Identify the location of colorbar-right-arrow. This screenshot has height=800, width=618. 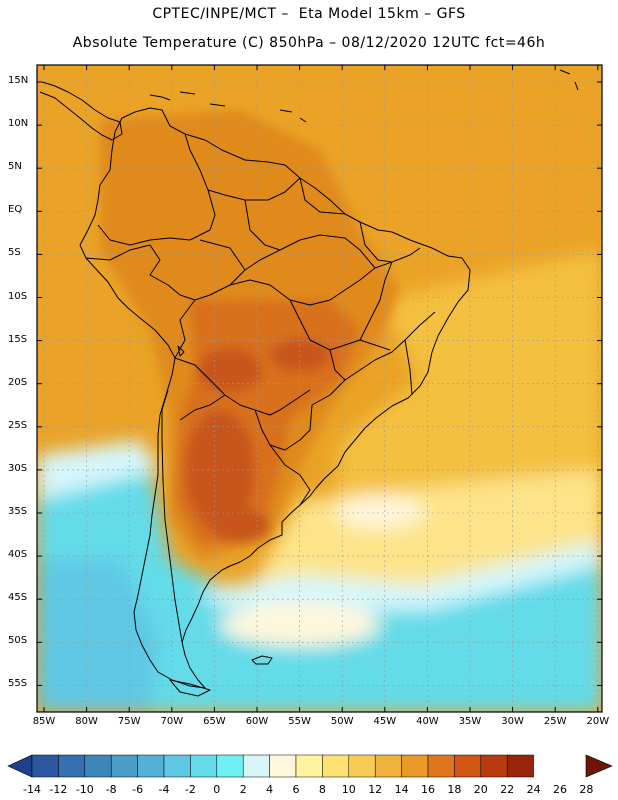
(599, 766).